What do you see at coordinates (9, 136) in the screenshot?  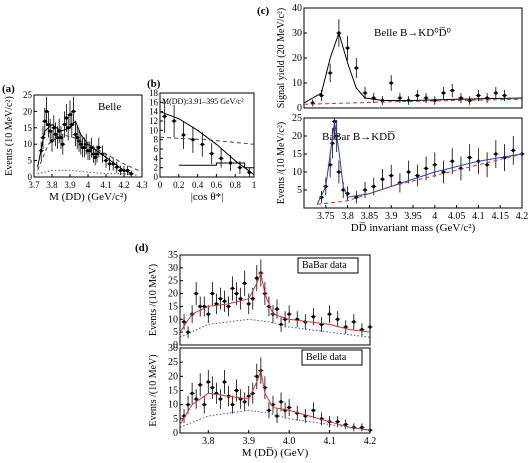 I see `y-axis-label: Events (10 MeV/c²)` at bounding box center [9, 136].